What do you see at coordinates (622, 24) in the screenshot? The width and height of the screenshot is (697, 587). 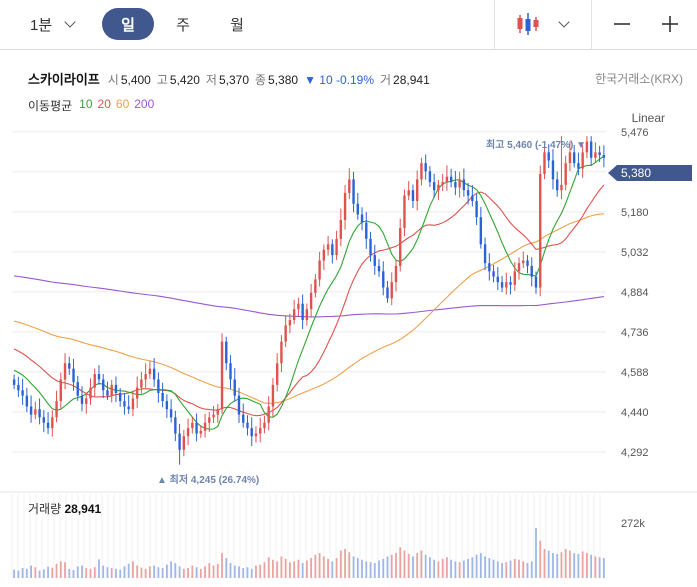 I see `zoom-out-button` at bounding box center [622, 24].